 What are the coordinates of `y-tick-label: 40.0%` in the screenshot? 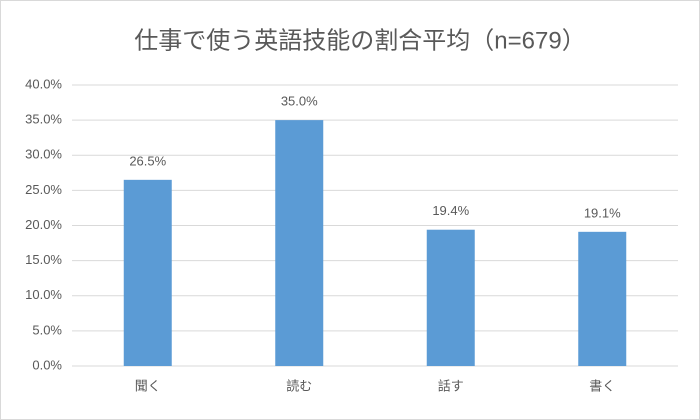 It's located at (43, 83).